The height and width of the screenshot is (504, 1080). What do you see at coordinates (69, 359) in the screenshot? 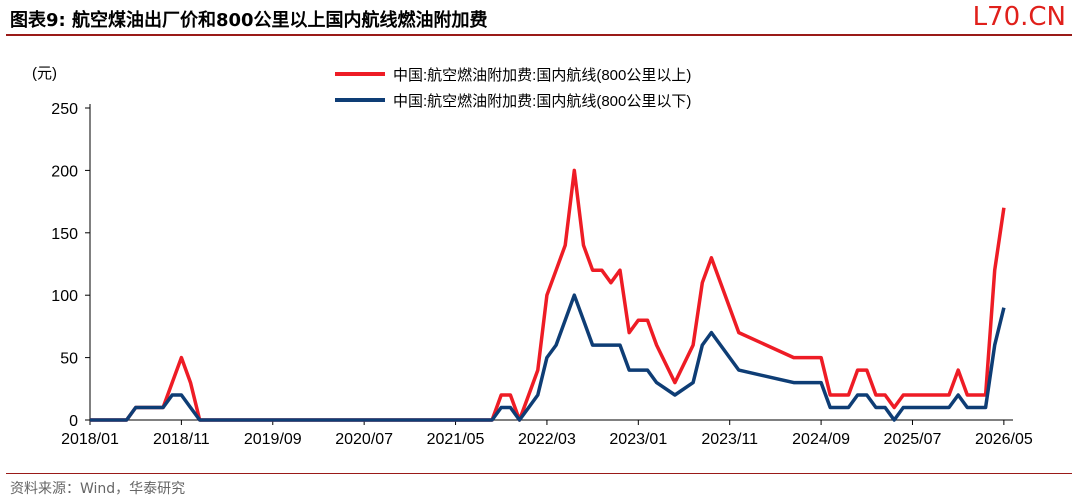
I see `y-tick-label: 50` at bounding box center [69, 359].